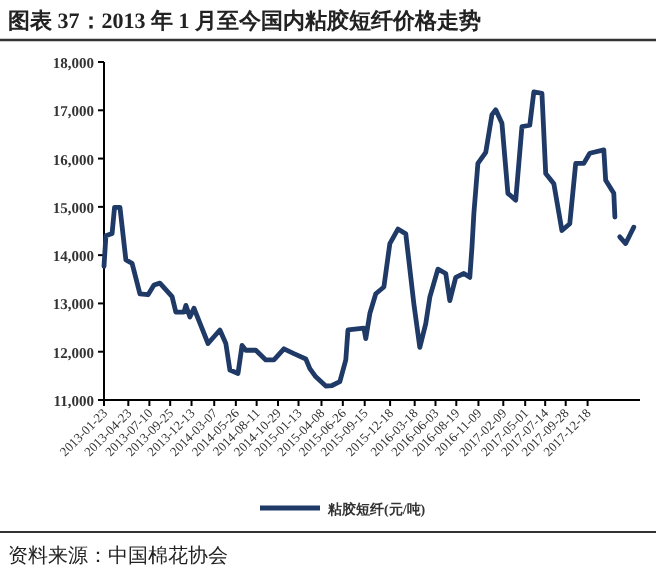 The image size is (656, 578). I want to click on text: 资料来源：中国棉花协会, so click(118, 556).